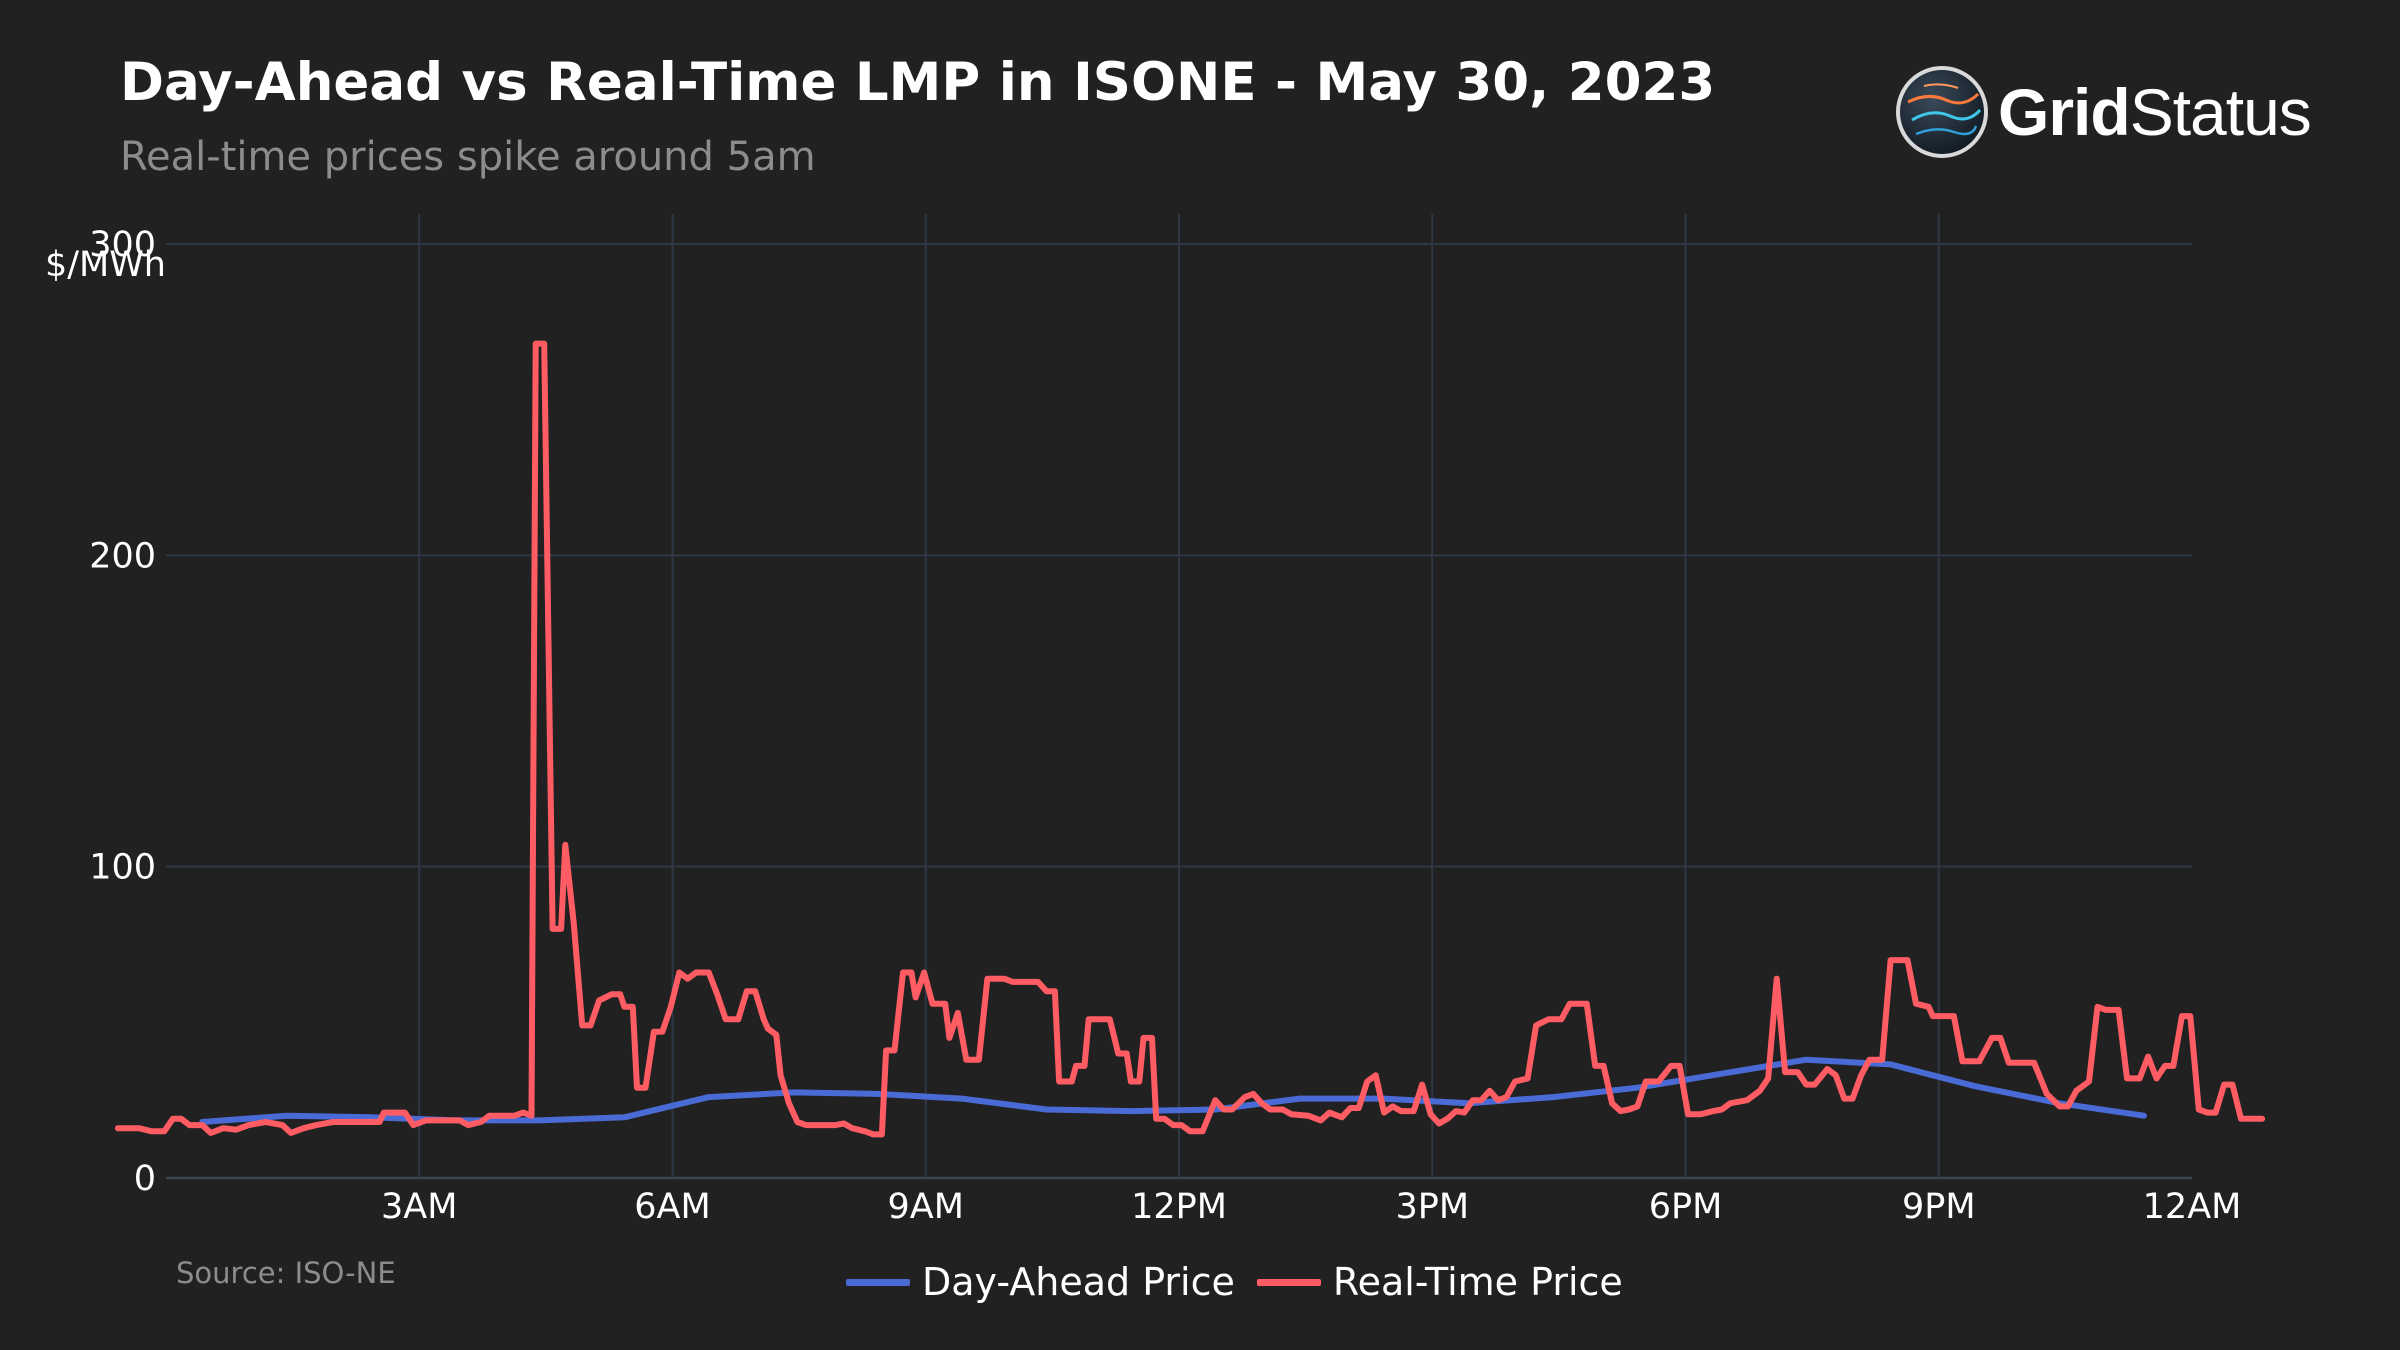  Describe the element at coordinates (1432, 1207) in the screenshot. I see `x-tick-label: 3PM` at that location.